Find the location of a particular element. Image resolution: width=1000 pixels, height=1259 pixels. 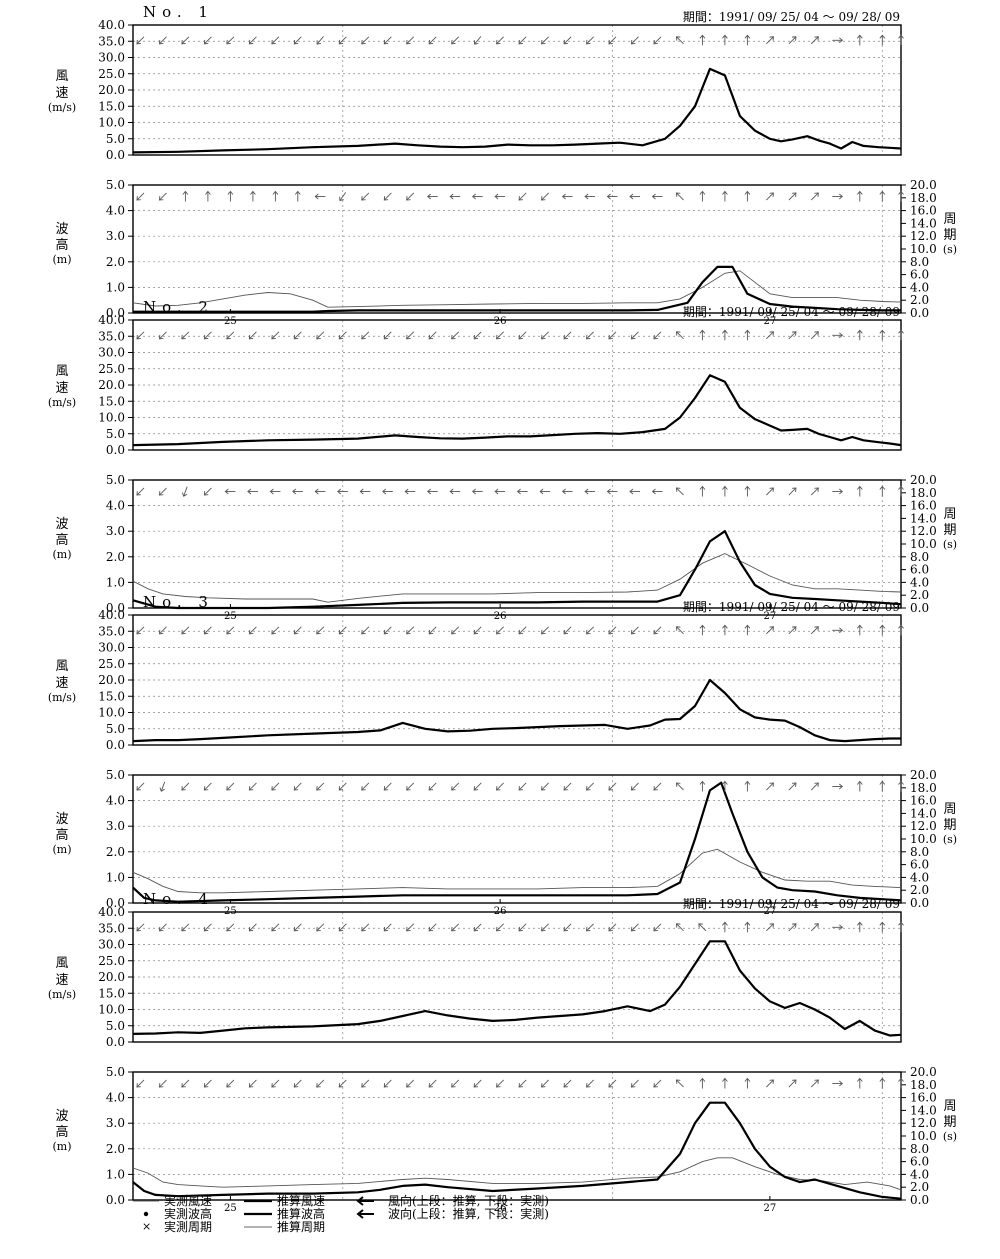

wave-tick-label: 2.0 is located at coordinates (115, 852).